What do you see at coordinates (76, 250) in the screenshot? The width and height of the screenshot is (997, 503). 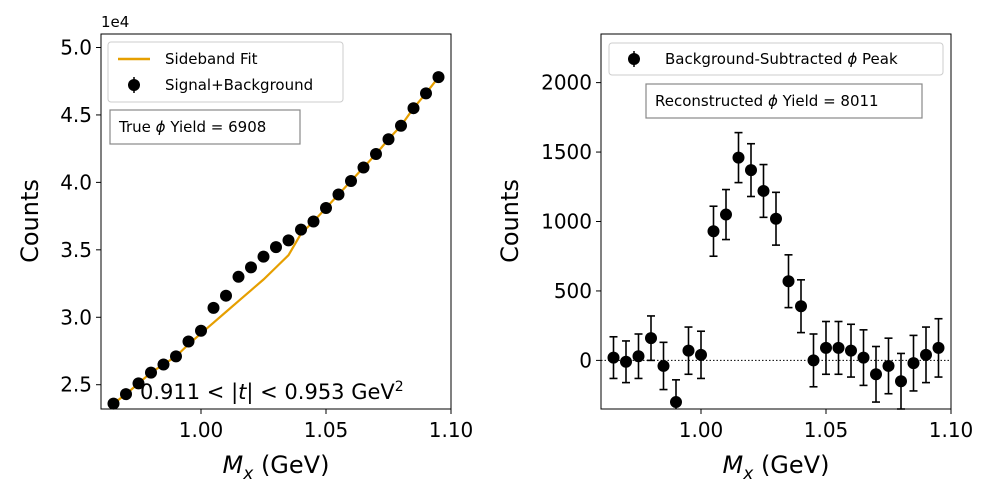 I see `left-y-tick-label: 3.5` at bounding box center [76, 250].